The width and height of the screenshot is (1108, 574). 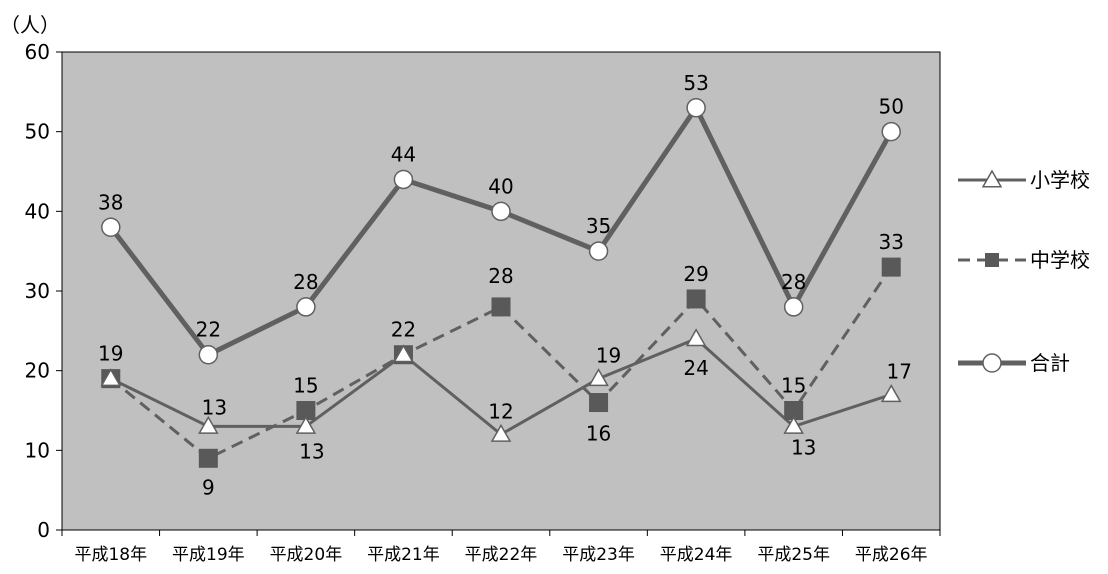 I want to click on x-tick-label: 平成18年, so click(x=110, y=555).